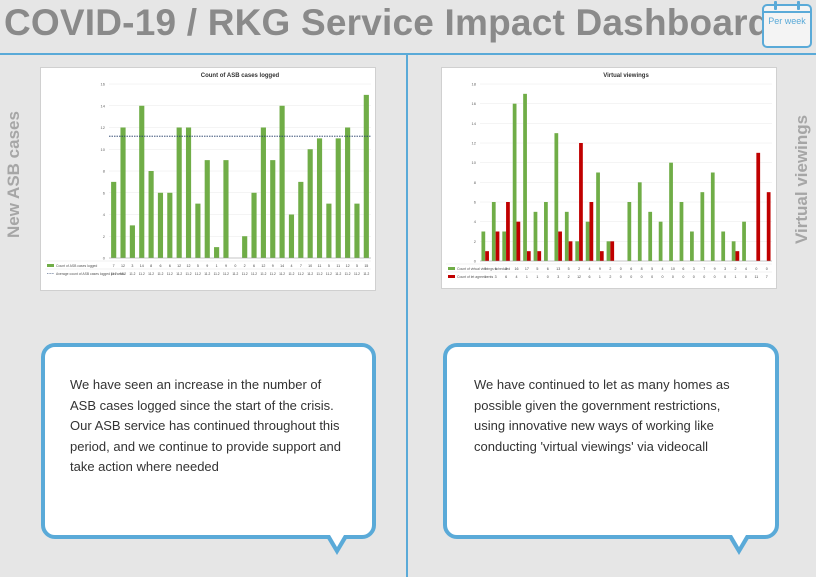 Image resolution: width=816 pixels, height=577 pixels. Describe the element at coordinates (217, 266) in the screenshot. I see `asb-table-value: 1` at that location.